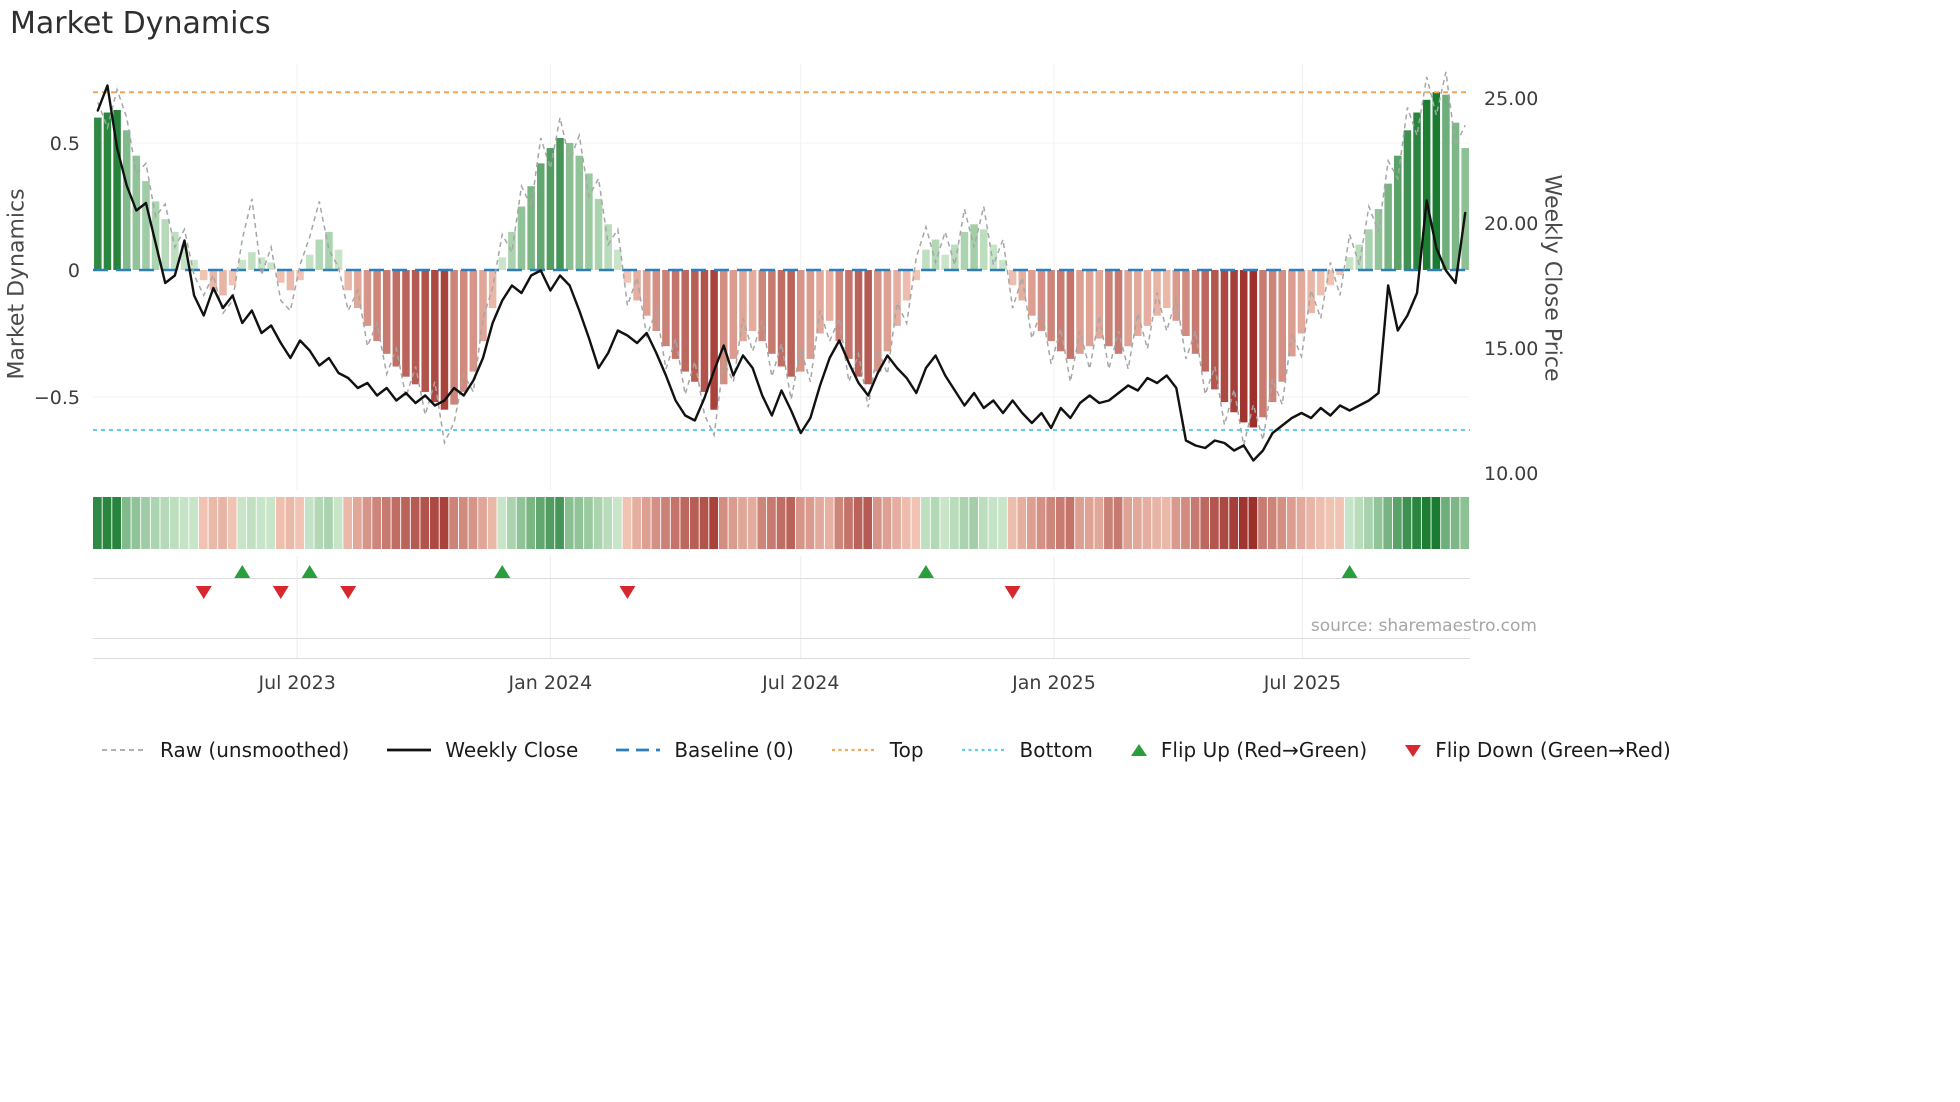 Image resolution: width=1960 pixels, height=1102 pixels. I want to click on bottom-line-swatch, so click(983, 750).